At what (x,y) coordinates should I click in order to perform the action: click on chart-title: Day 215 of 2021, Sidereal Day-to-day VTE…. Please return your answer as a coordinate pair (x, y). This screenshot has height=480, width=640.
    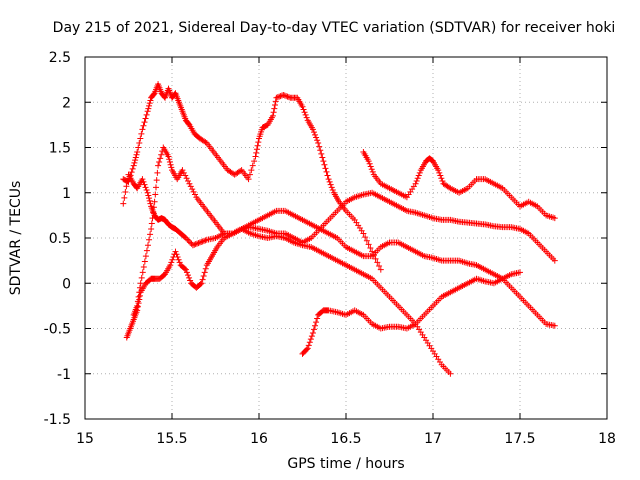
    Looking at the image, I should click on (334, 28).